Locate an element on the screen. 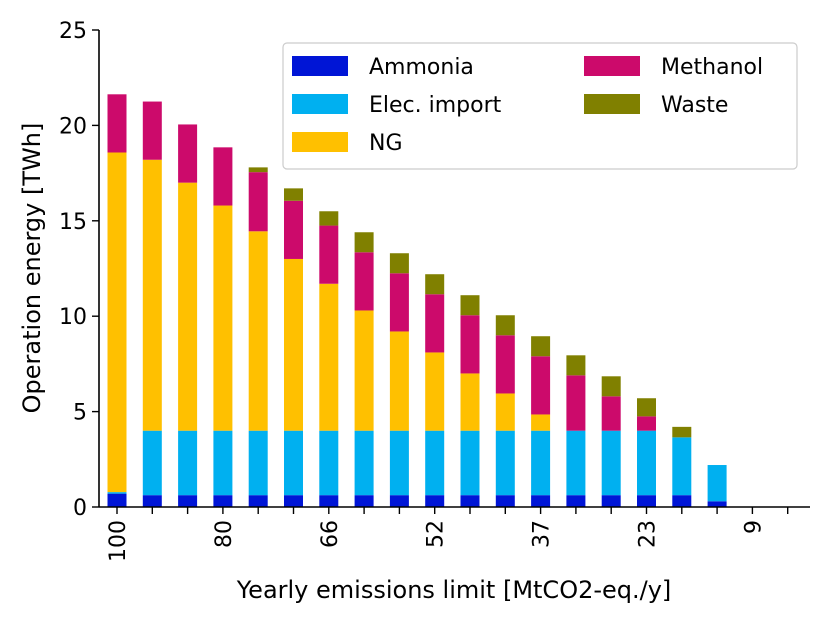 This screenshot has width=830, height=623. legend-swatch-elec-import is located at coordinates (320, 104).